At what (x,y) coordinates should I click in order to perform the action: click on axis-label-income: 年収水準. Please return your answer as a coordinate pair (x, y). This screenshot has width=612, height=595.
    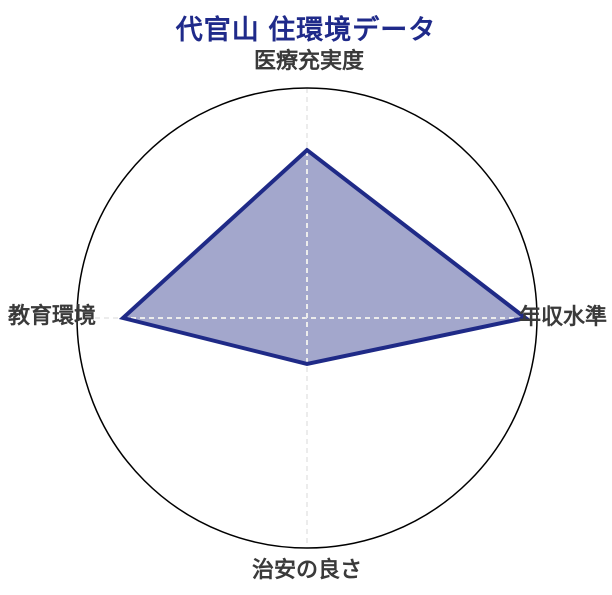
    Looking at the image, I should click on (563, 316).